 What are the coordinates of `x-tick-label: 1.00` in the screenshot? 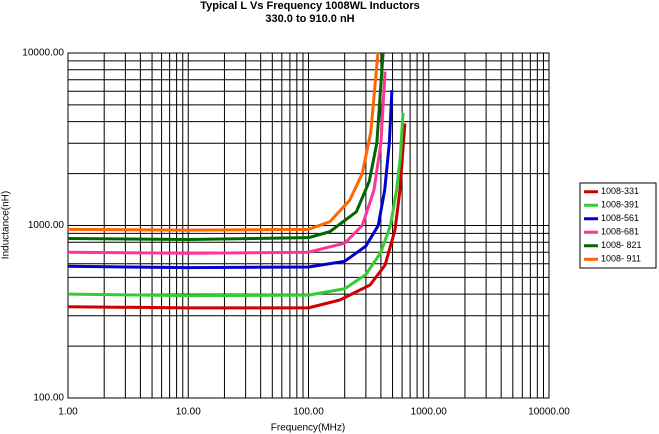 It's located at (68, 412).